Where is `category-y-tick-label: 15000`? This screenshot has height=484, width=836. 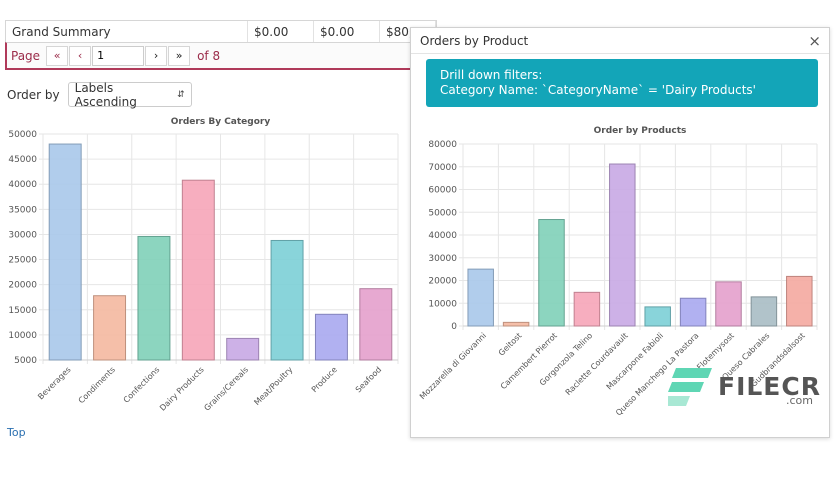
category-y-tick-label: 15000 is located at coordinates (22, 311).